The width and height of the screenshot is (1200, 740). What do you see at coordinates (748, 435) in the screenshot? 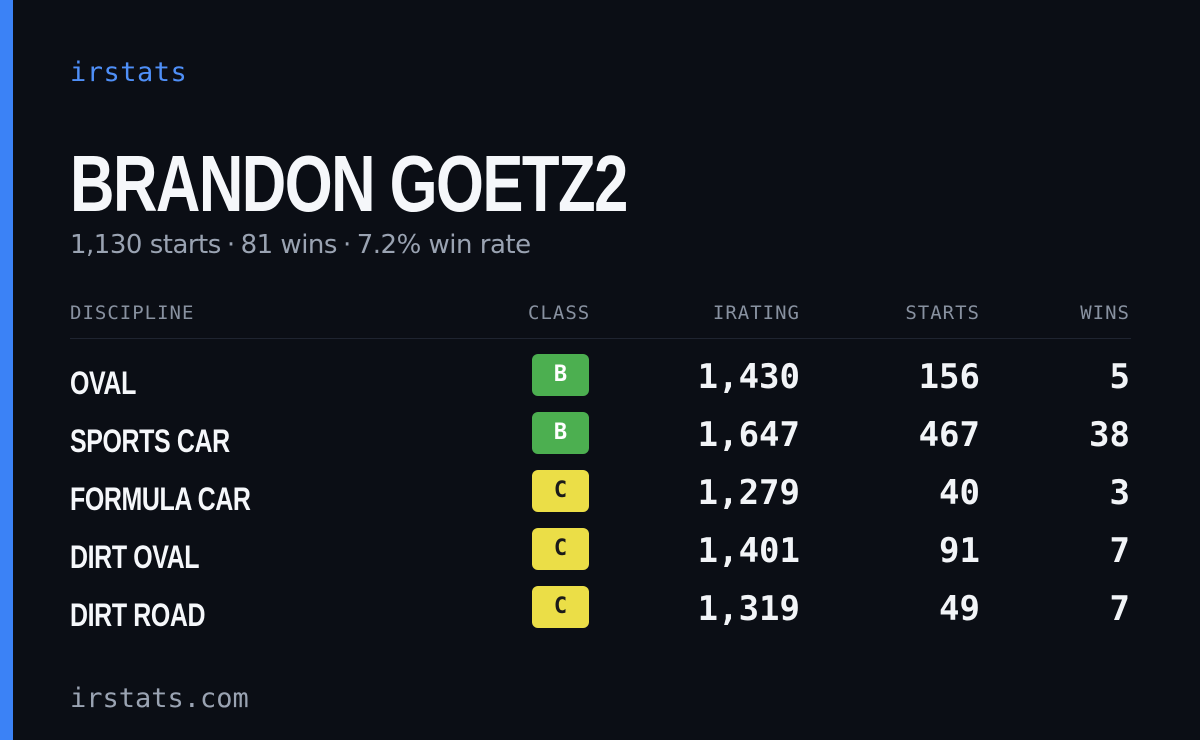
I see `irating-value: 1,647` at bounding box center [748, 435].